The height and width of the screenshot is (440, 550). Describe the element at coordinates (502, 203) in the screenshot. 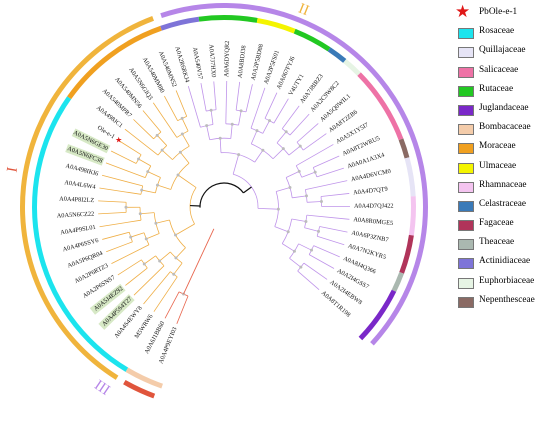

I see `legend-label: Celastraceae` at that location.